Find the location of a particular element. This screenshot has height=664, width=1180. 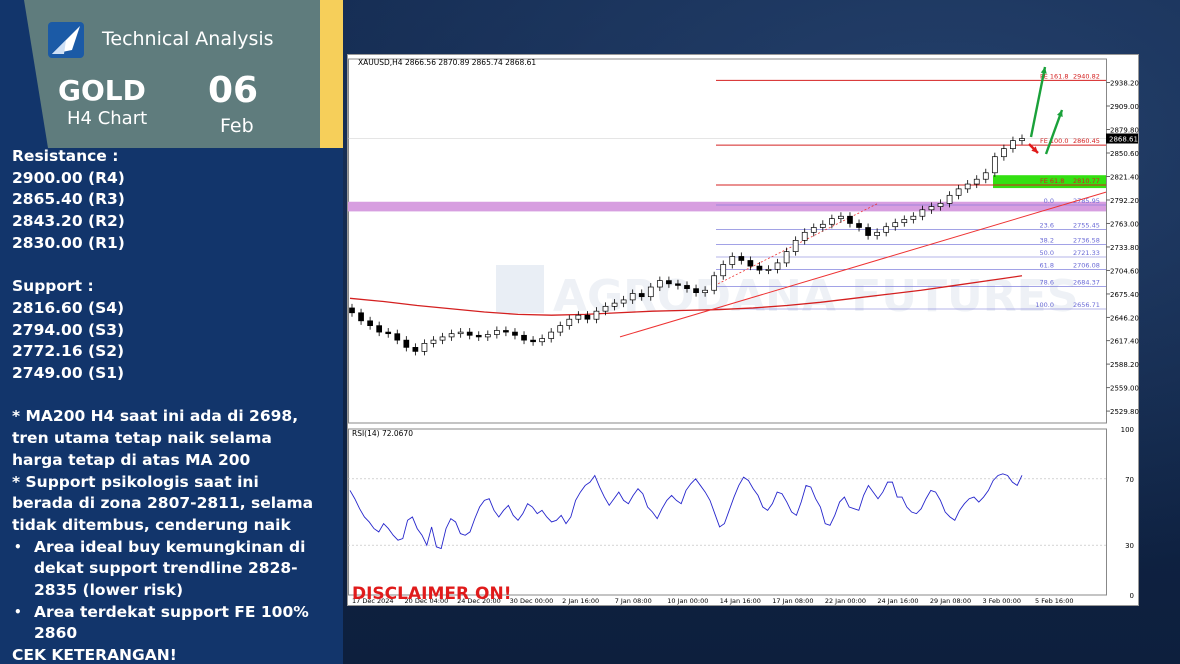

price-tick-label: 2529.80 is located at coordinates (1124, 412).